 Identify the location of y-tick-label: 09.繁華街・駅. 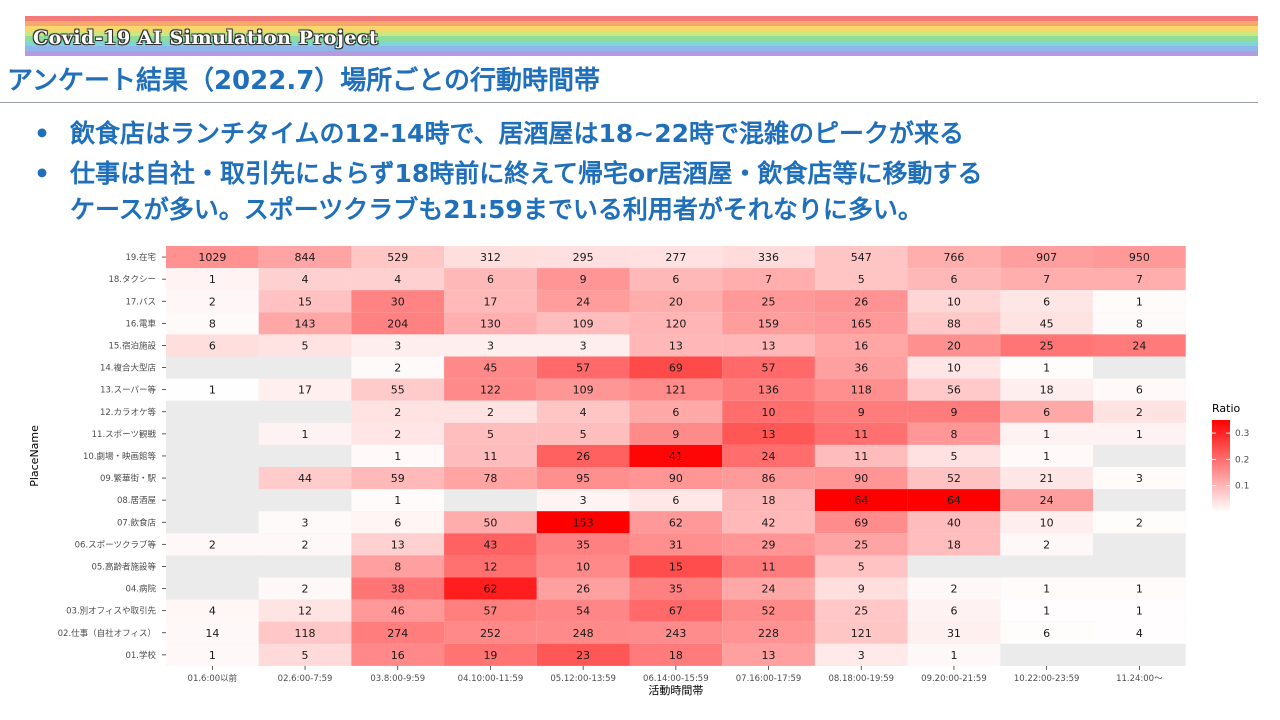
(128, 478).